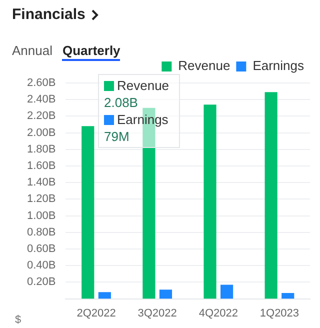 This screenshot has height=328, width=320. Describe the element at coordinates (218, 313) in the screenshot. I see `x-tick-label: 4Q2022` at that location.